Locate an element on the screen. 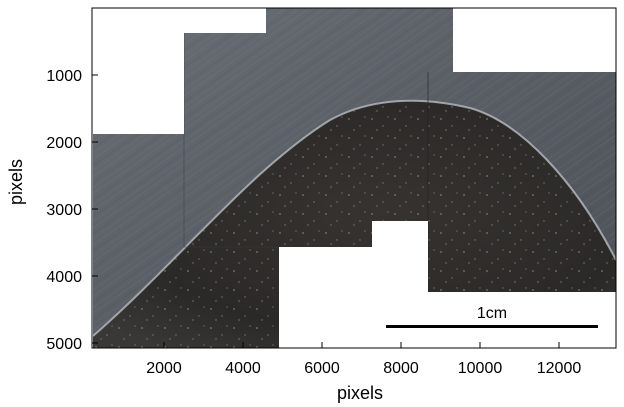 This screenshot has width=624, height=407. y-axis: 1000 2000 3000 4000 5000 pixels is located at coordinates (52, 210).